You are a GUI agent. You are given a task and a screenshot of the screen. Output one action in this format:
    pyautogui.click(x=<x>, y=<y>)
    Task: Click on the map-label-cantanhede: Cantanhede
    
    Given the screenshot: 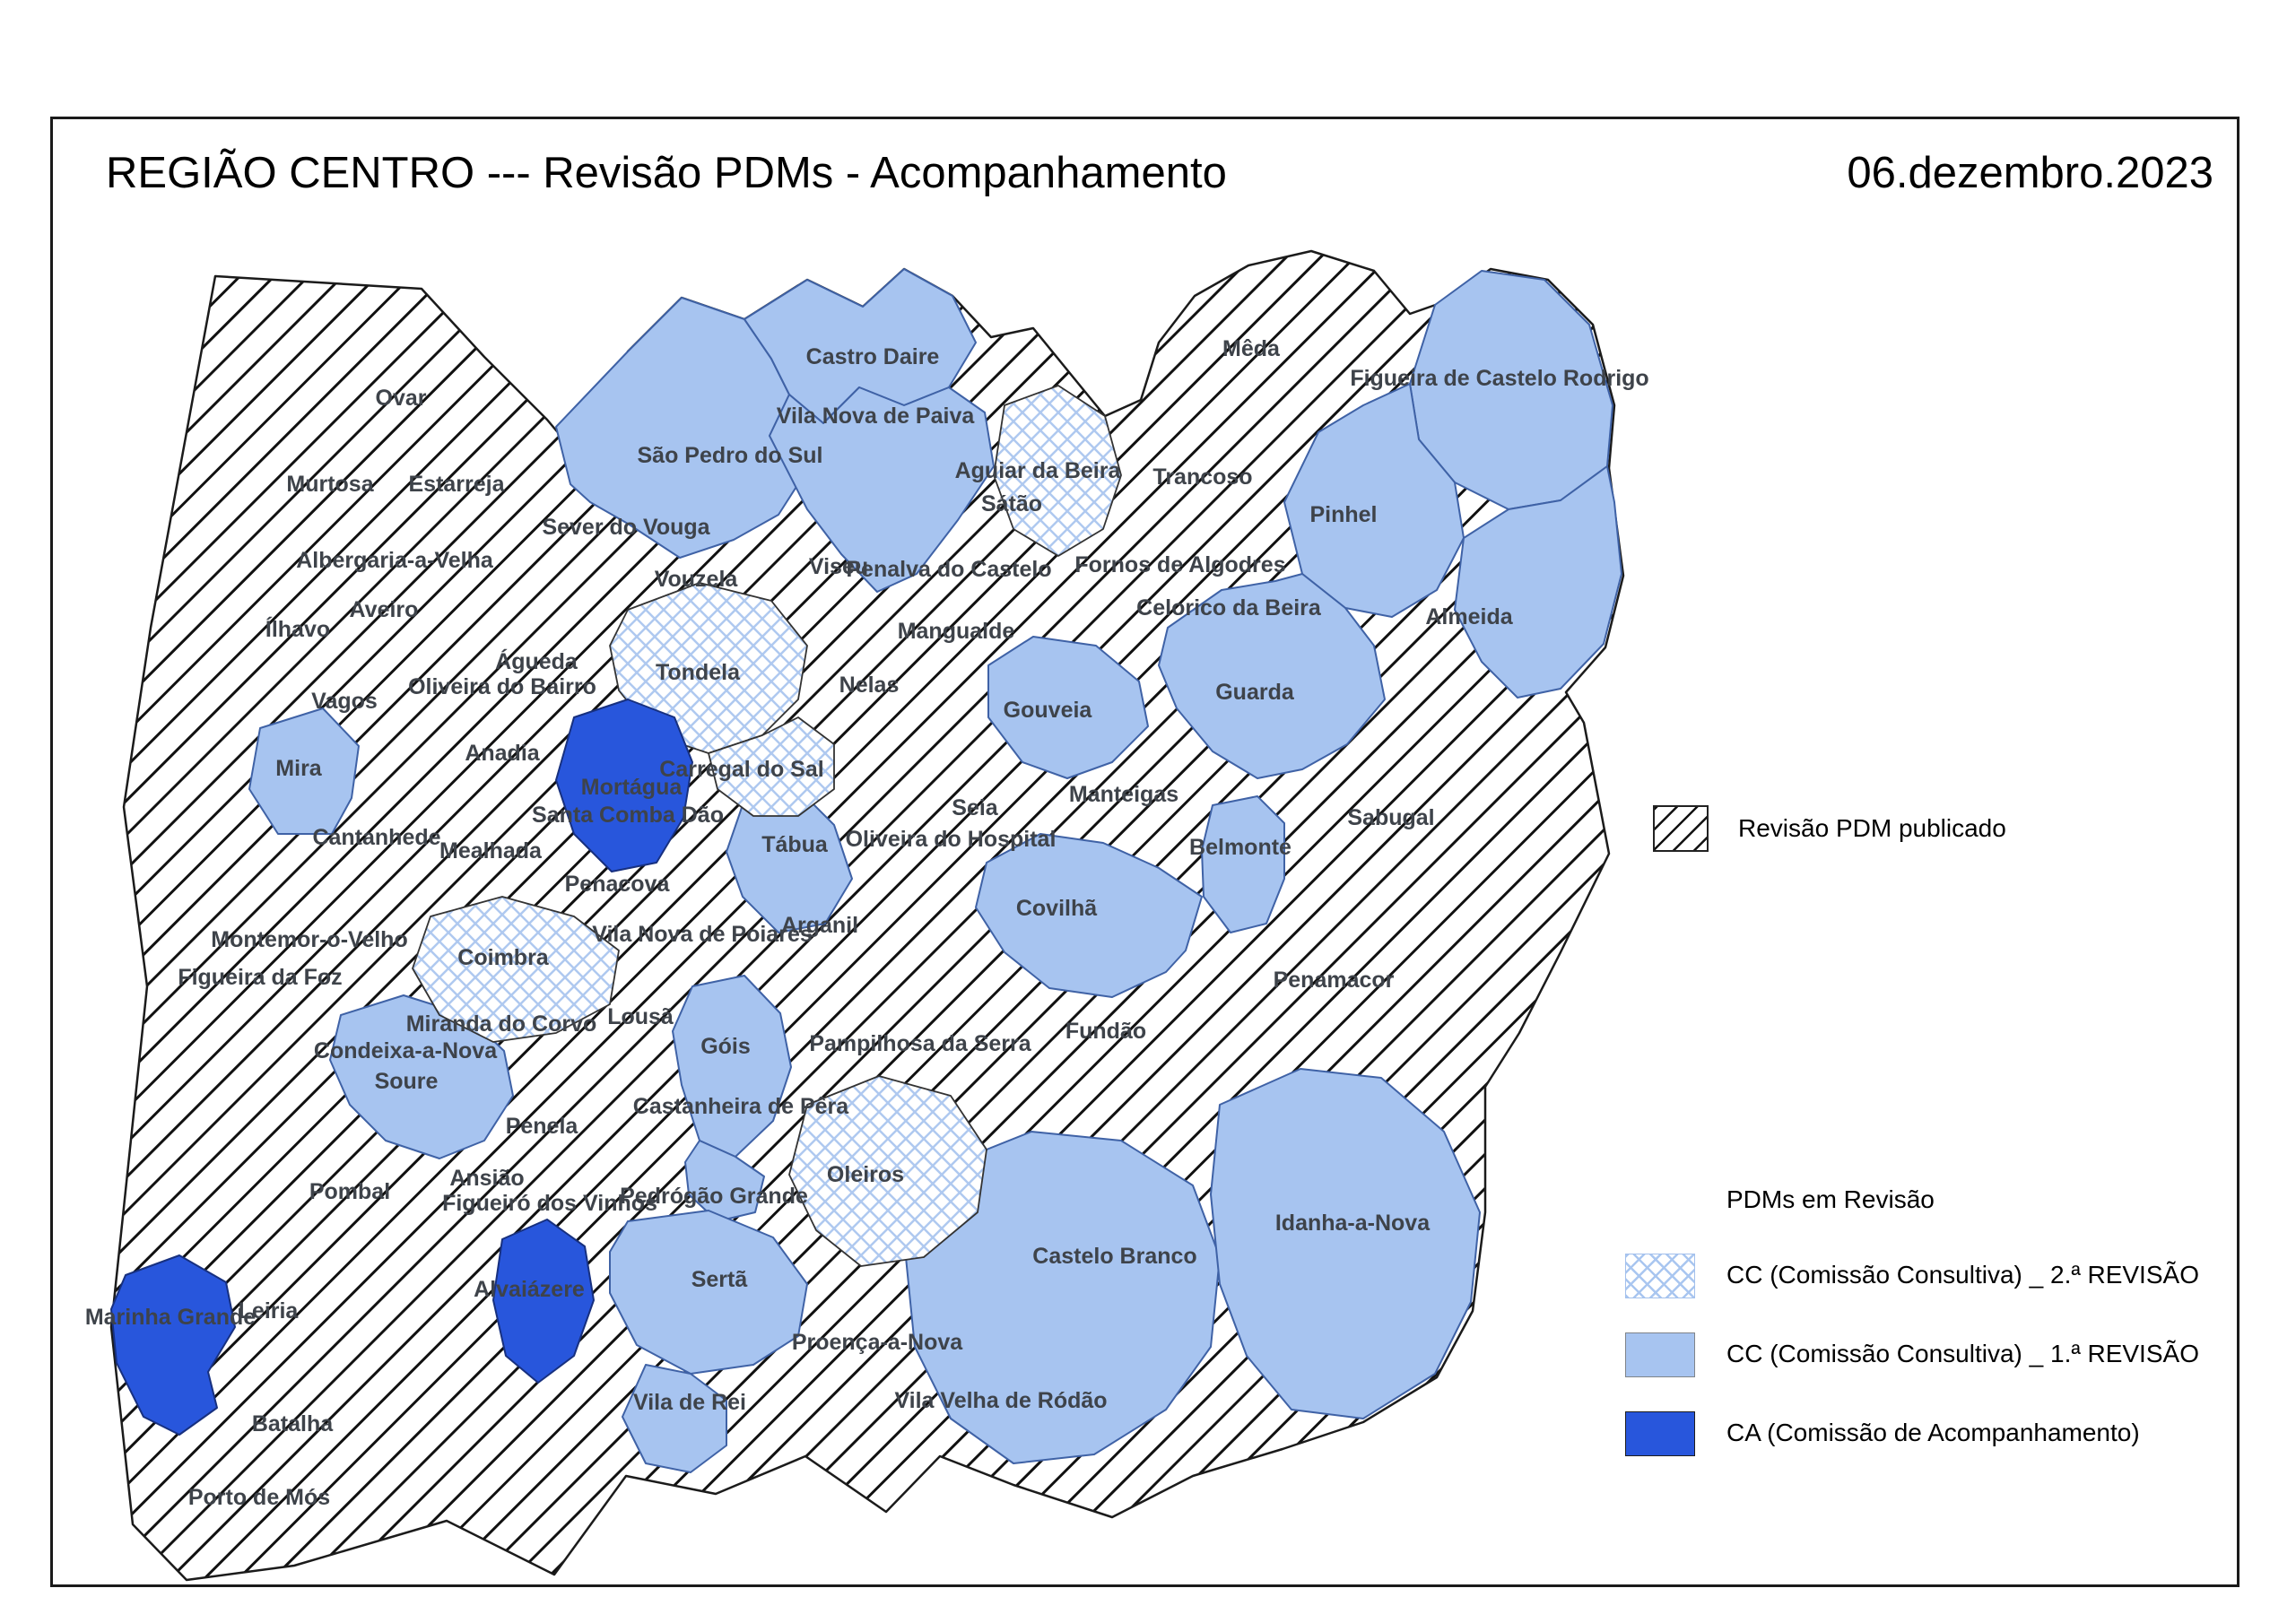 What is the action you would take?
    pyautogui.click(x=376, y=837)
    